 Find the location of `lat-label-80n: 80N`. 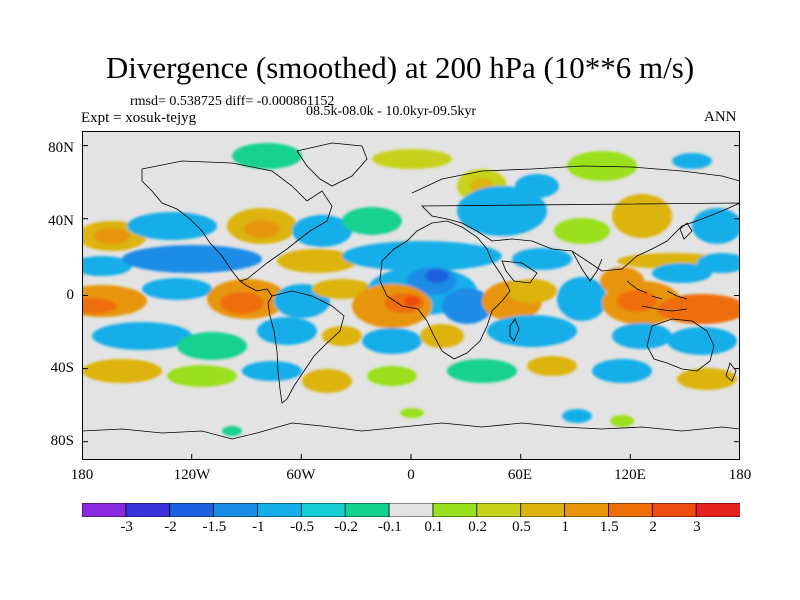

lat-label-80n: 80N is located at coordinates (61, 148).